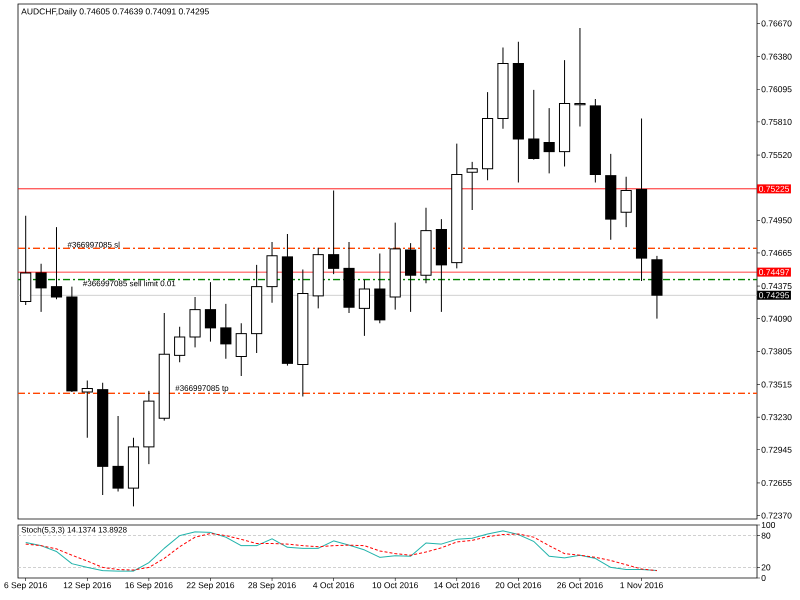  Describe the element at coordinates (333, 585) in the screenshot. I see `x-tick-label: 4 Oct 2016` at that location.